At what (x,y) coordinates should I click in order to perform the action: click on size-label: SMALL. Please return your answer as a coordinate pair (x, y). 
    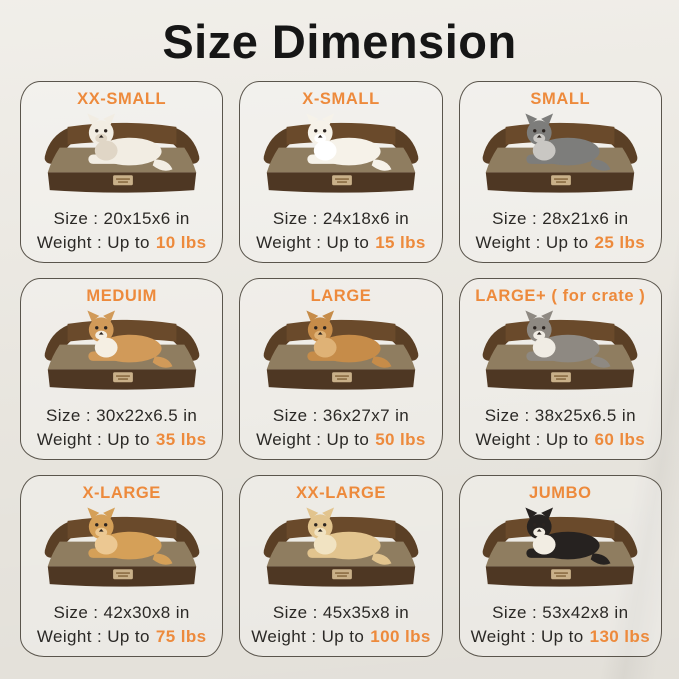
    Looking at the image, I should click on (560, 98).